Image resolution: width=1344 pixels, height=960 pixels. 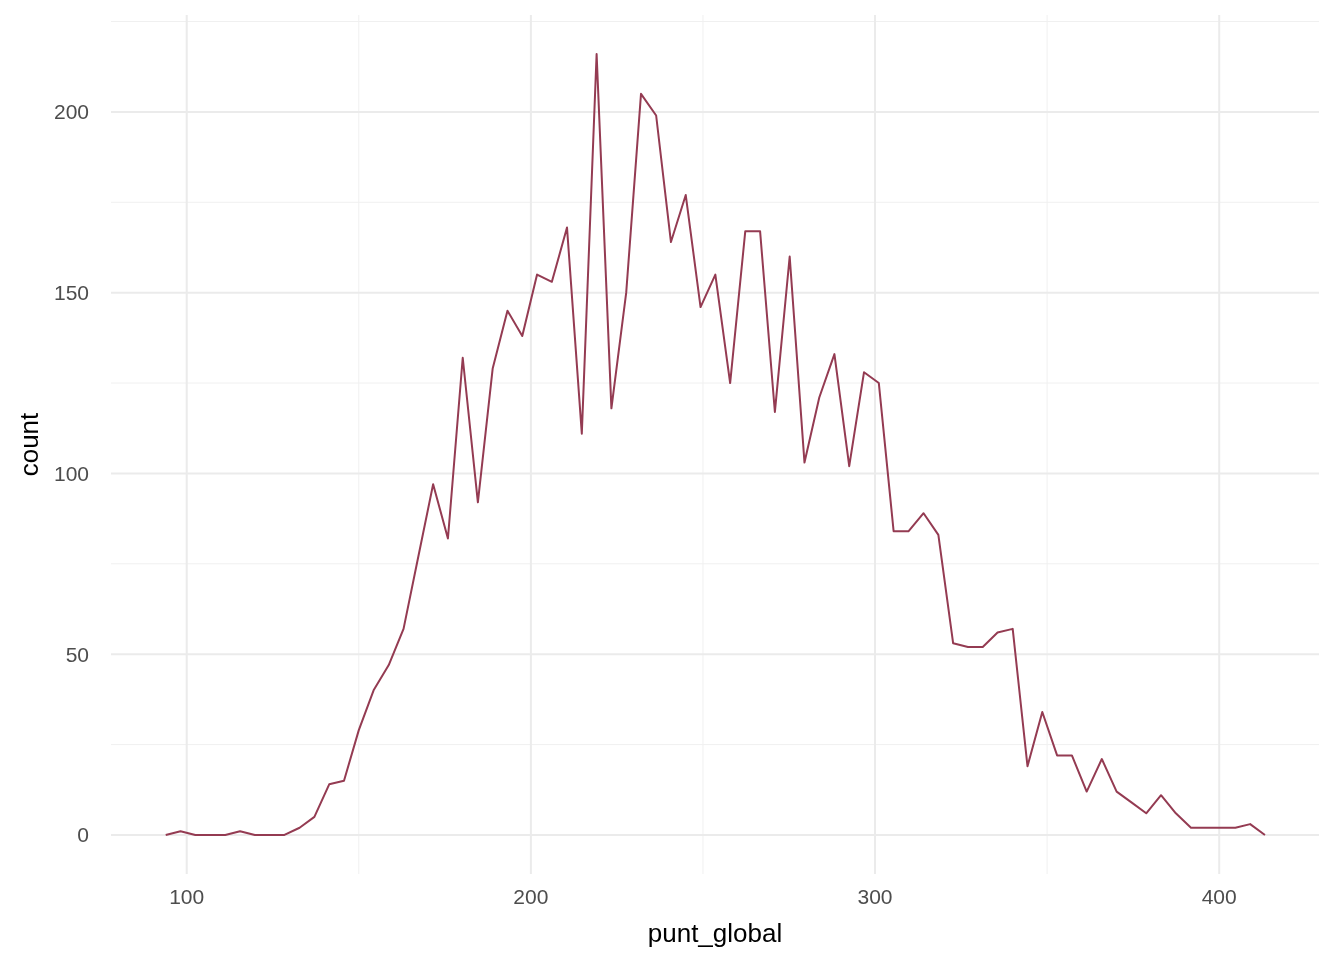 What do you see at coordinates (29, 444) in the screenshot?
I see `y-axis-title: count` at bounding box center [29, 444].